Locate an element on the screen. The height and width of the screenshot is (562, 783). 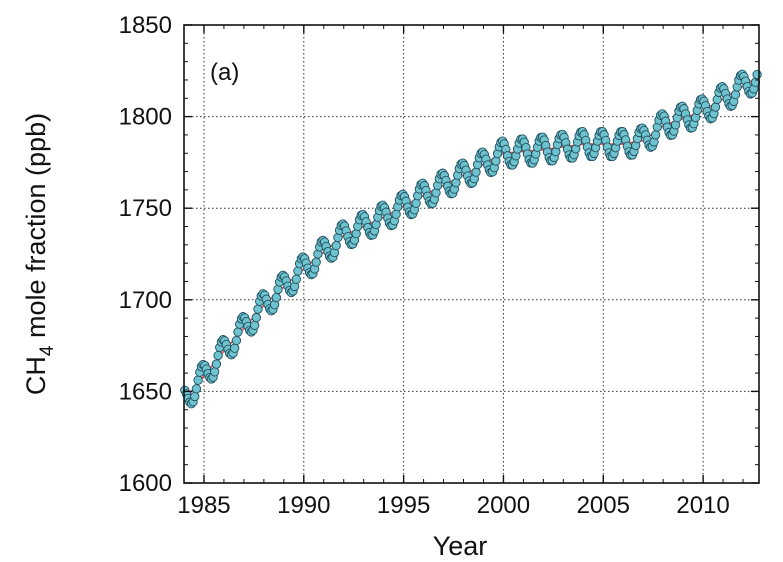
y-axis-title-suffix: mole fraction (ppb) is located at coordinates (36, 229).